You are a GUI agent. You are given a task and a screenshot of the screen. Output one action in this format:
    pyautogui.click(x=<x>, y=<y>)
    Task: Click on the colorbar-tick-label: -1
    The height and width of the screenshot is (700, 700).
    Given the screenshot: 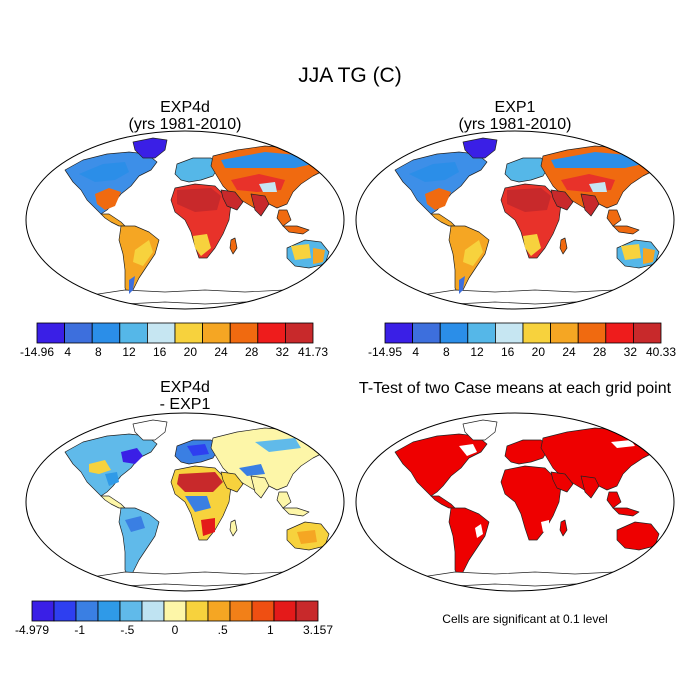 What is the action you would take?
    pyautogui.click(x=79, y=630)
    